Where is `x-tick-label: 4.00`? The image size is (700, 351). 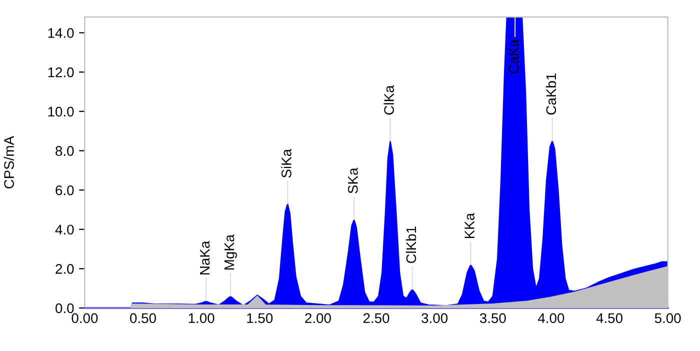
x-tick-label: 4.00 is located at coordinates (551, 318).